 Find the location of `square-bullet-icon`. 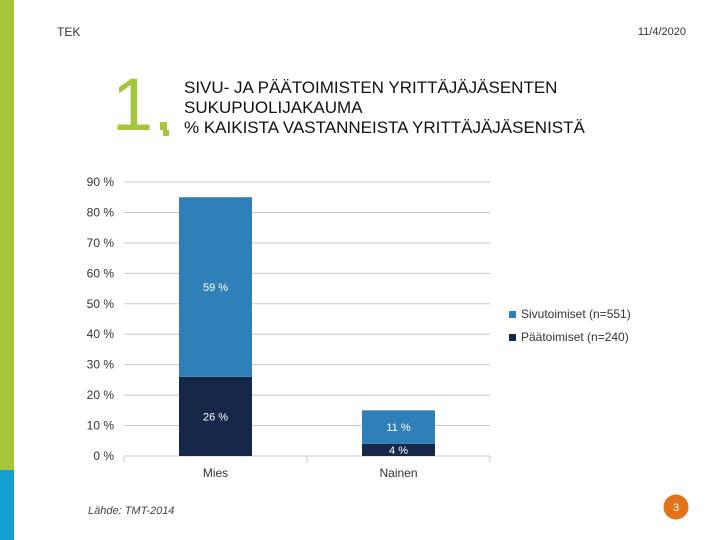

square-bullet-icon is located at coordinates (166, 133).